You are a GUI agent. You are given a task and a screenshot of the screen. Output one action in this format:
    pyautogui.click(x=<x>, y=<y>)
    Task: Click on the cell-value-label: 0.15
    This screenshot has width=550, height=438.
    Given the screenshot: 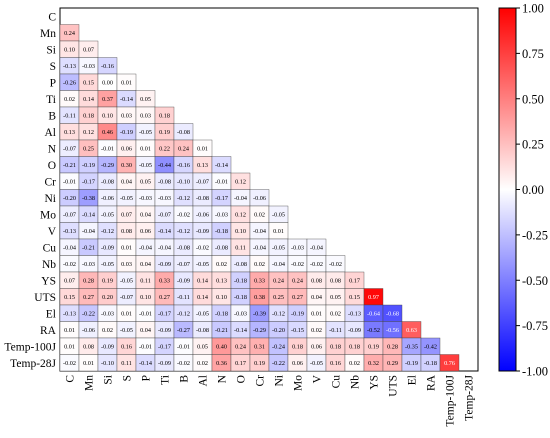 What is the action you would take?
    pyautogui.click(x=88, y=83)
    